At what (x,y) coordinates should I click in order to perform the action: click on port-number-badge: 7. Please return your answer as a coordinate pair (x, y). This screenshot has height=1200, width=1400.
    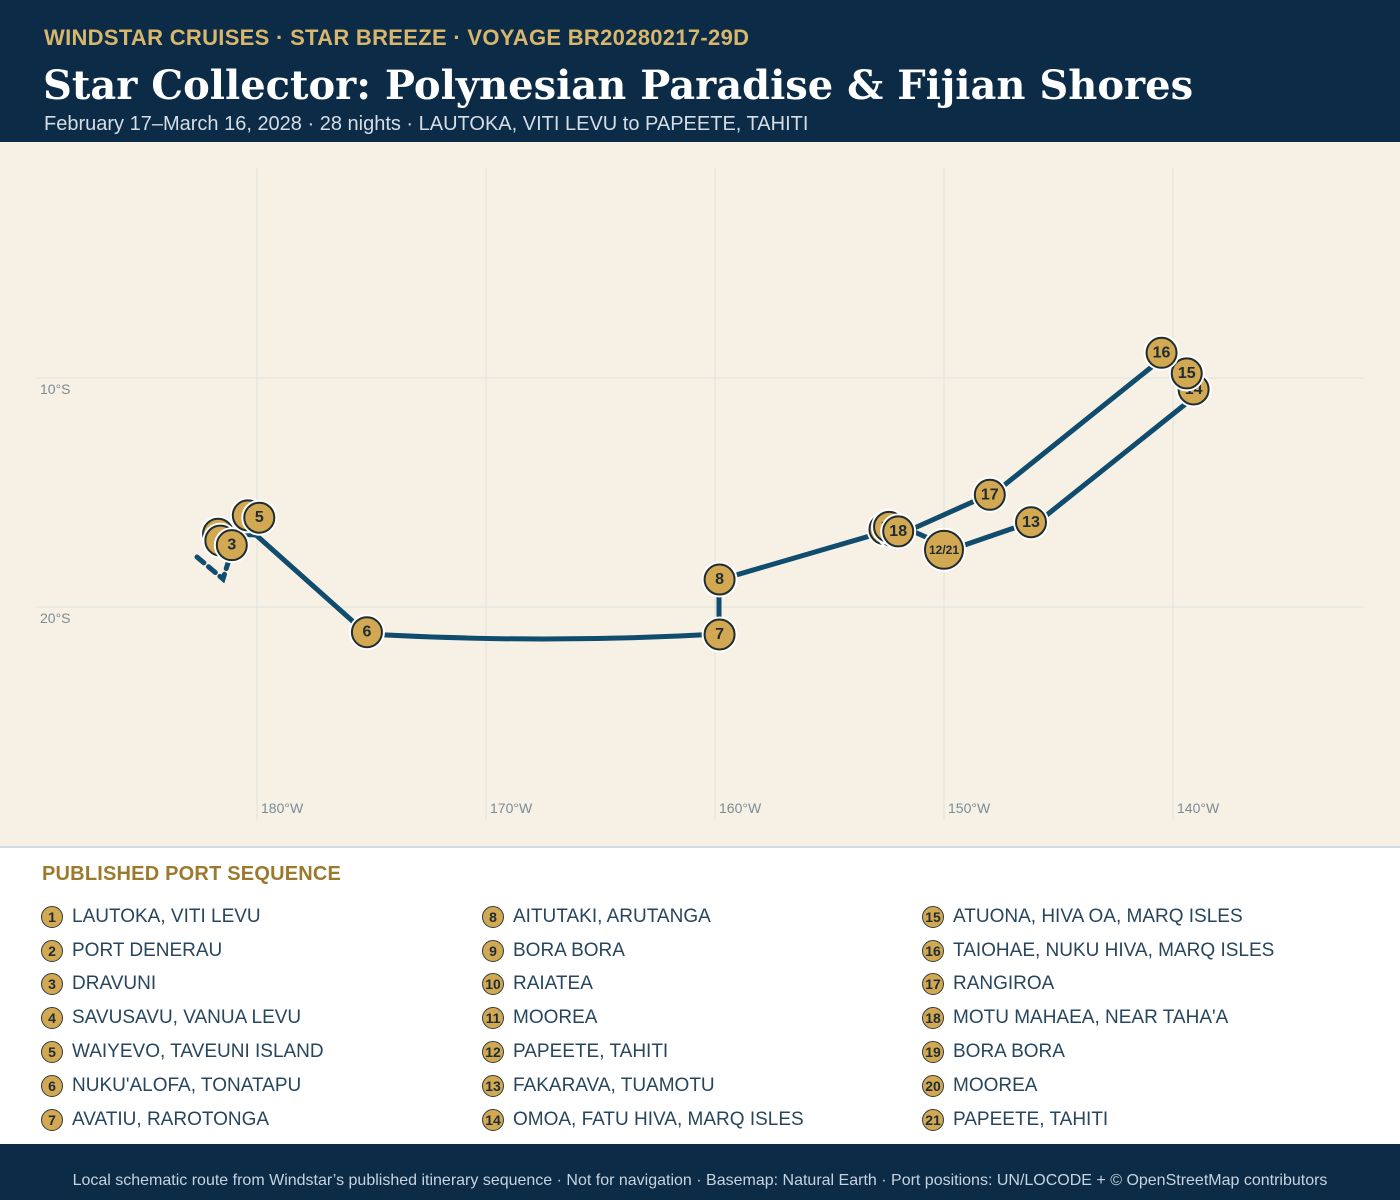
    Looking at the image, I should click on (52, 1119).